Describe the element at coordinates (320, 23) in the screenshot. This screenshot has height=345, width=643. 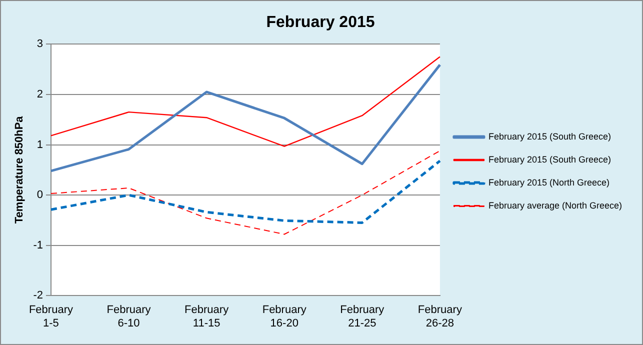
I see `chart-title: February 2015` at that location.